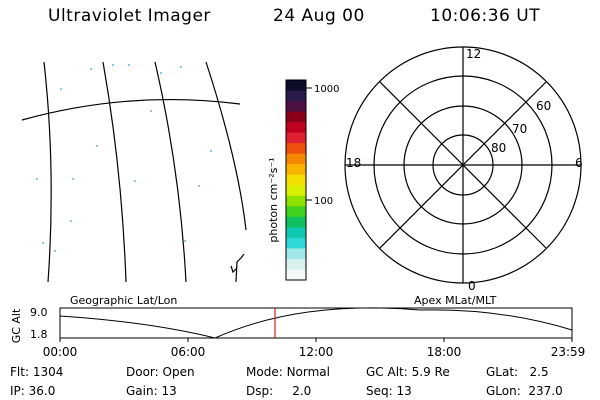 This screenshot has width=600, height=400. What do you see at coordinates (326, 89) in the screenshot?
I see `colorbar-tick-1000: 1000` at bounding box center [326, 89].